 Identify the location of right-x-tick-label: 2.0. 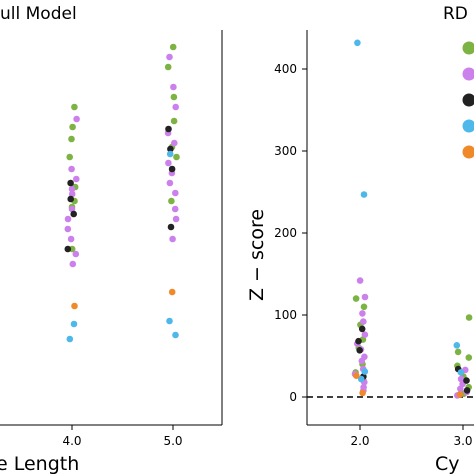
(359, 441).